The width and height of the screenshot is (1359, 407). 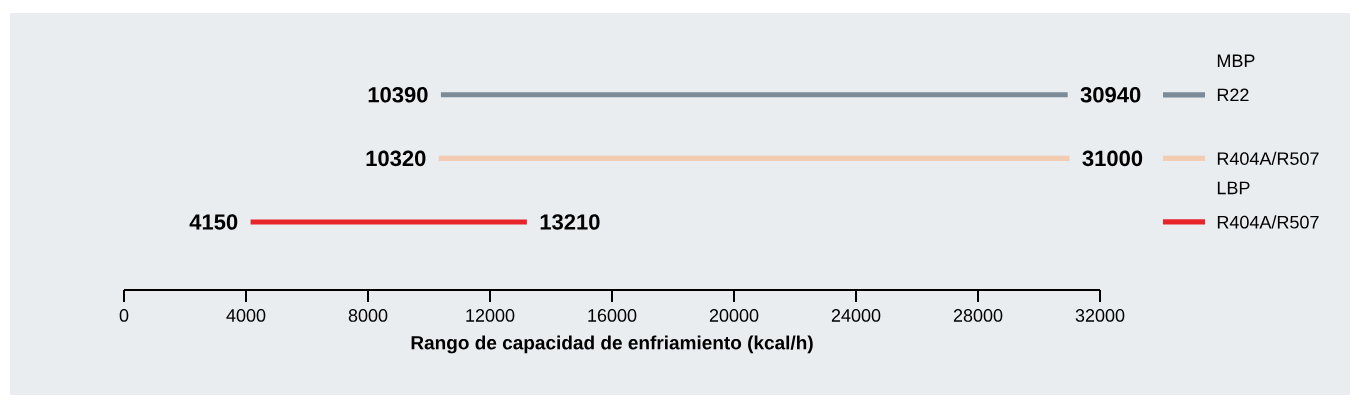 What do you see at coordinates (1236, 60) in the screenshot?
I see `text: MBP` at bounding box center [1236, 60].